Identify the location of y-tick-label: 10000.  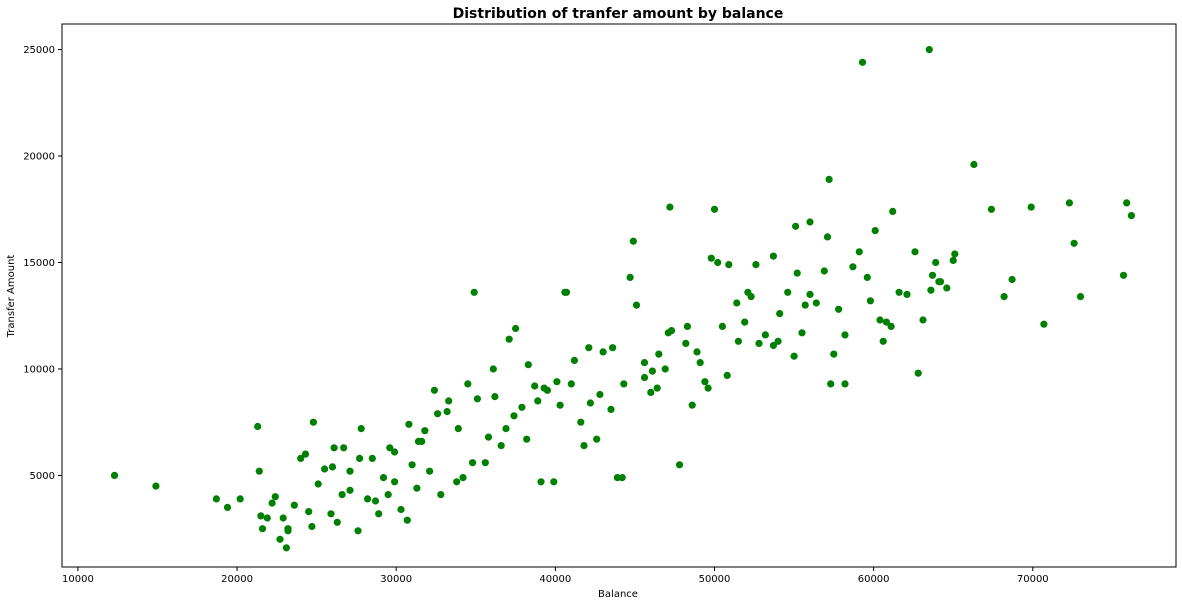
(39, 369).